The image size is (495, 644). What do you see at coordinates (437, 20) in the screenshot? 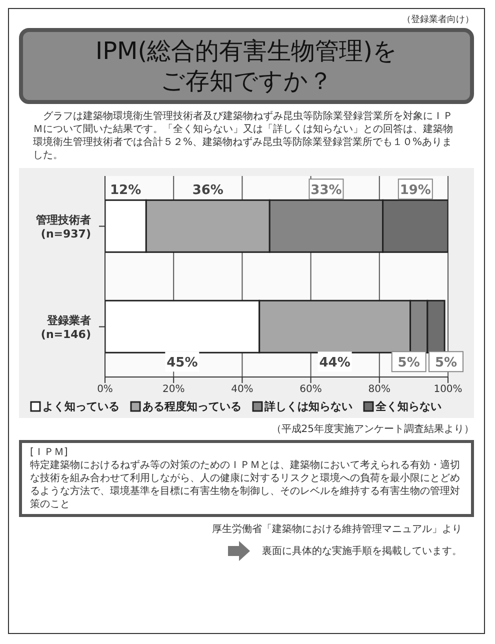
I see `text: （登録業者向け）` at bounding box center [437, 20].